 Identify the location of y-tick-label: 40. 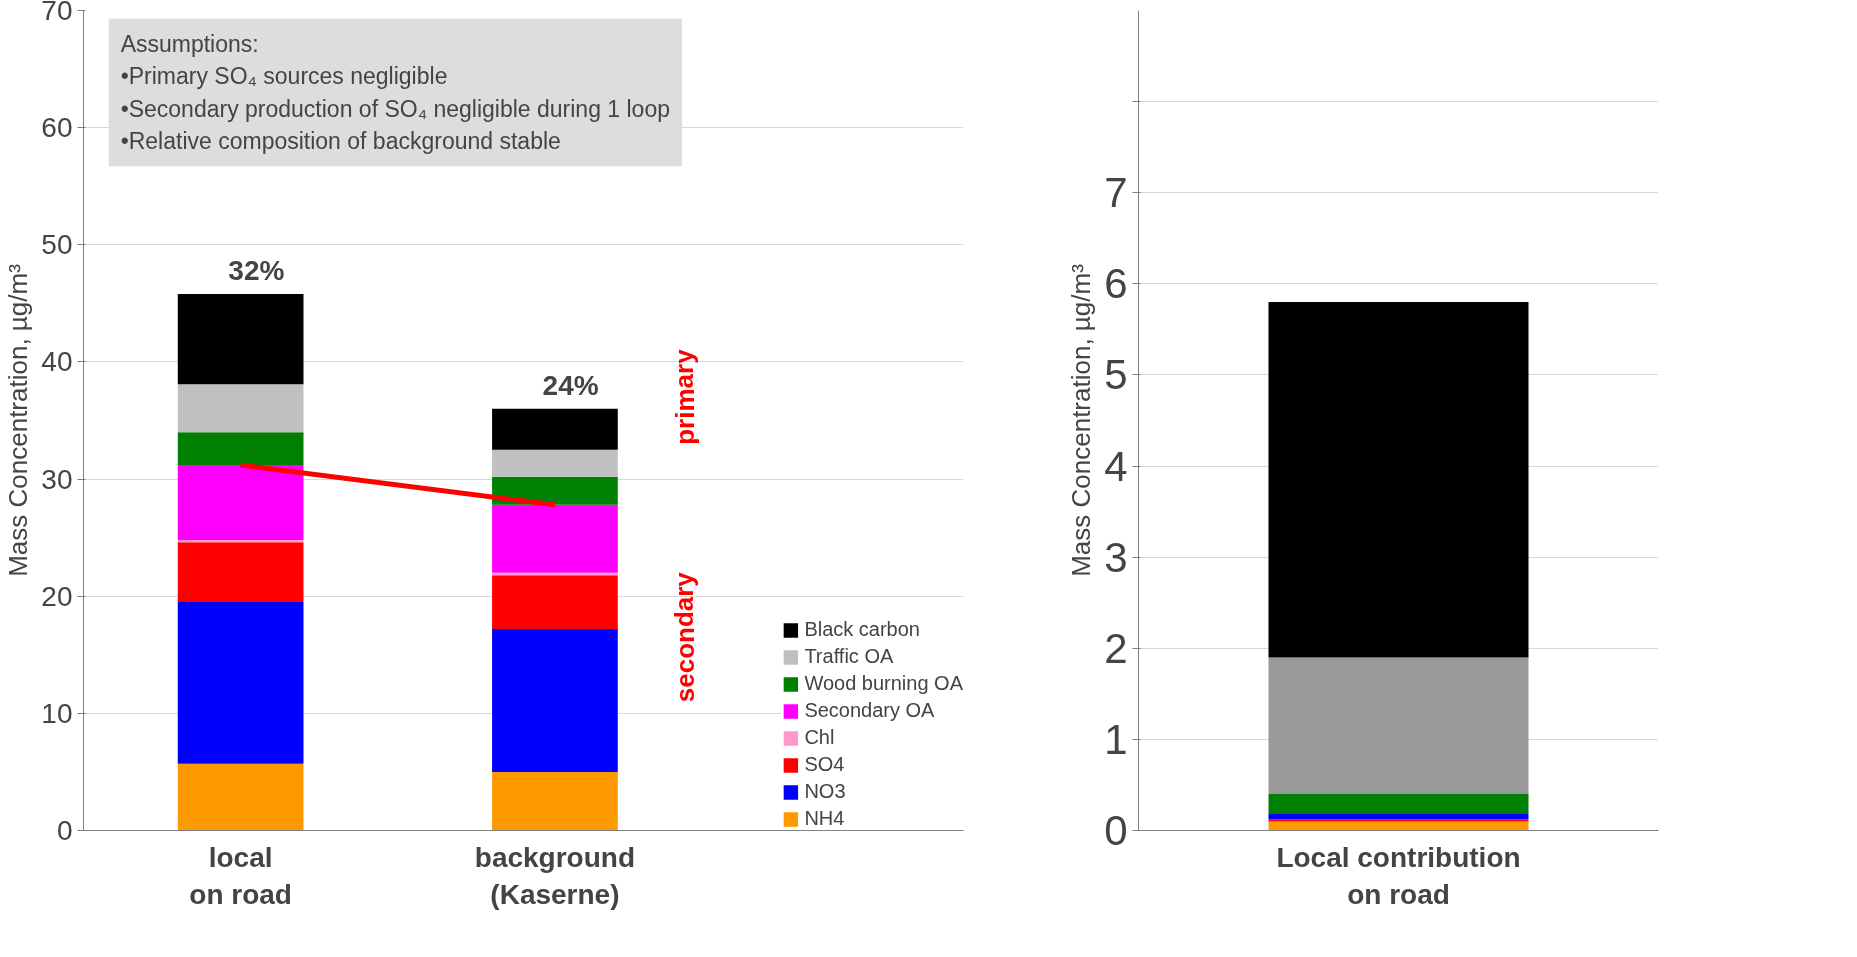
(57, 362).